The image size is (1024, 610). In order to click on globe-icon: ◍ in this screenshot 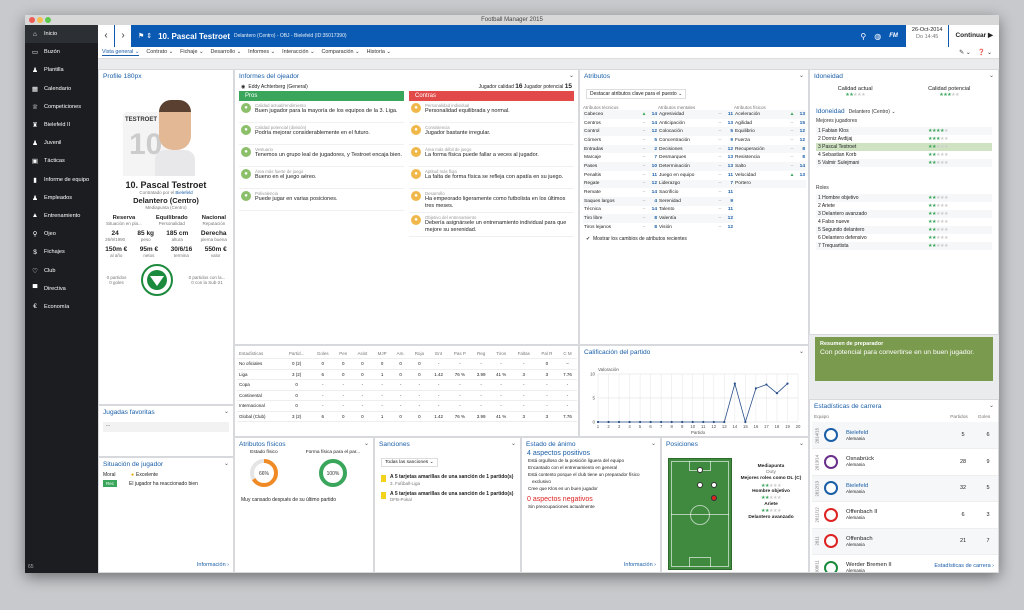, I will do `click(878, 36)`.